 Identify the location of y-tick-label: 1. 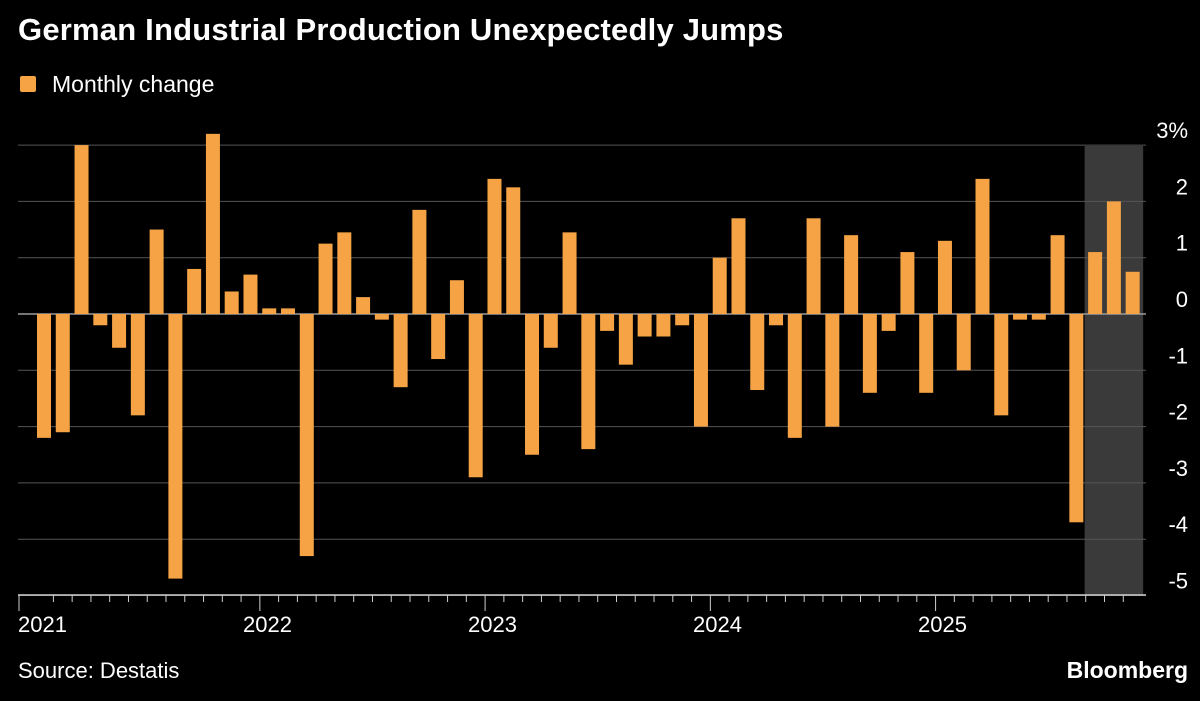
(1182, 243).